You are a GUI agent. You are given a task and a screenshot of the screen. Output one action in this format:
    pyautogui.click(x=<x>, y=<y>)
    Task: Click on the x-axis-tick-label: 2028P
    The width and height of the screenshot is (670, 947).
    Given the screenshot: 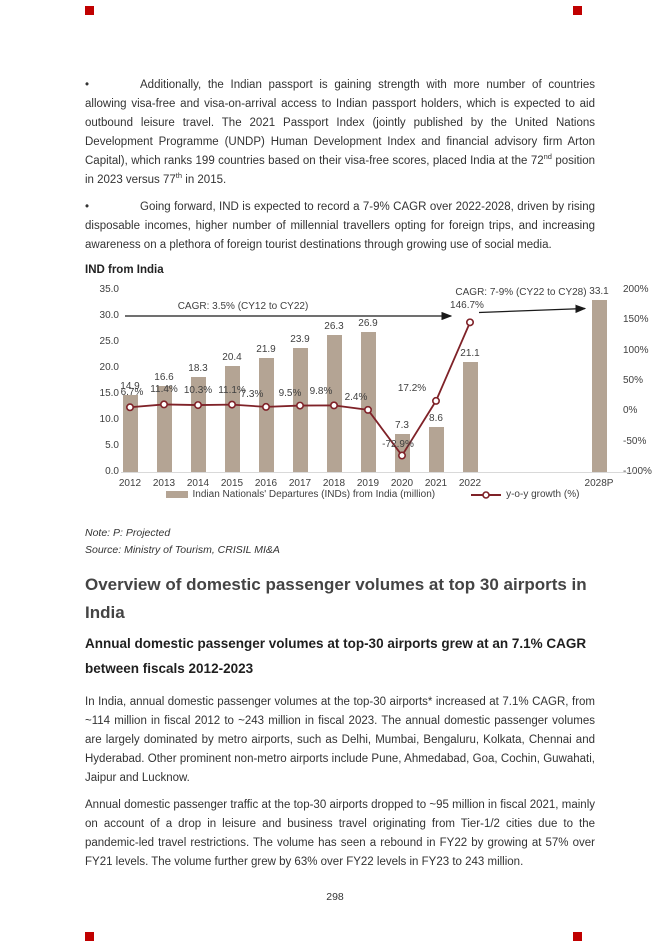 What is the action you would take?
    pyautogui.click(x=599, y=483)
    